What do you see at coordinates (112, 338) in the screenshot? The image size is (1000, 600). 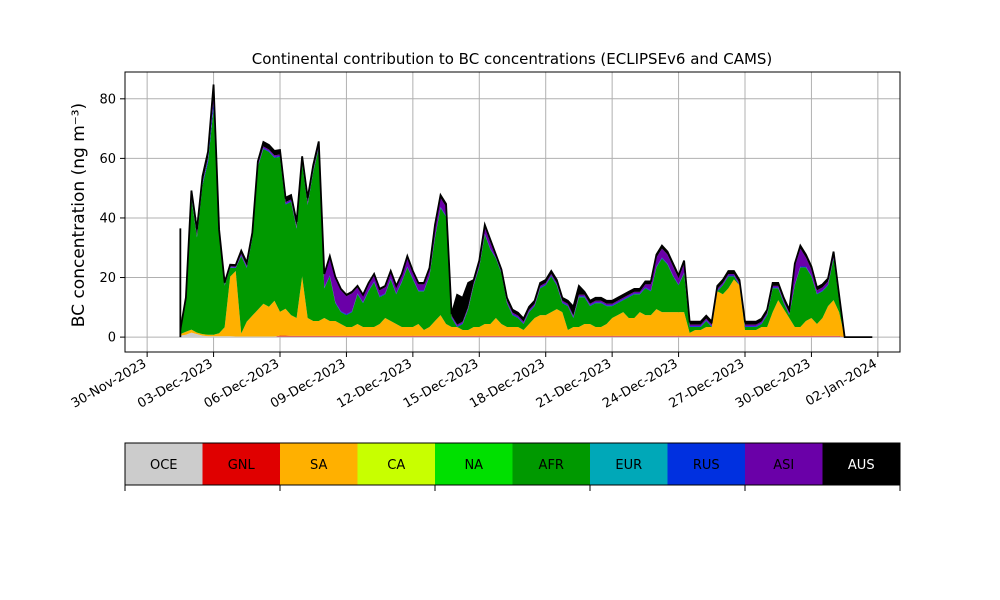 I see `y-tick-label: 0` at bounding box center [112, 338].